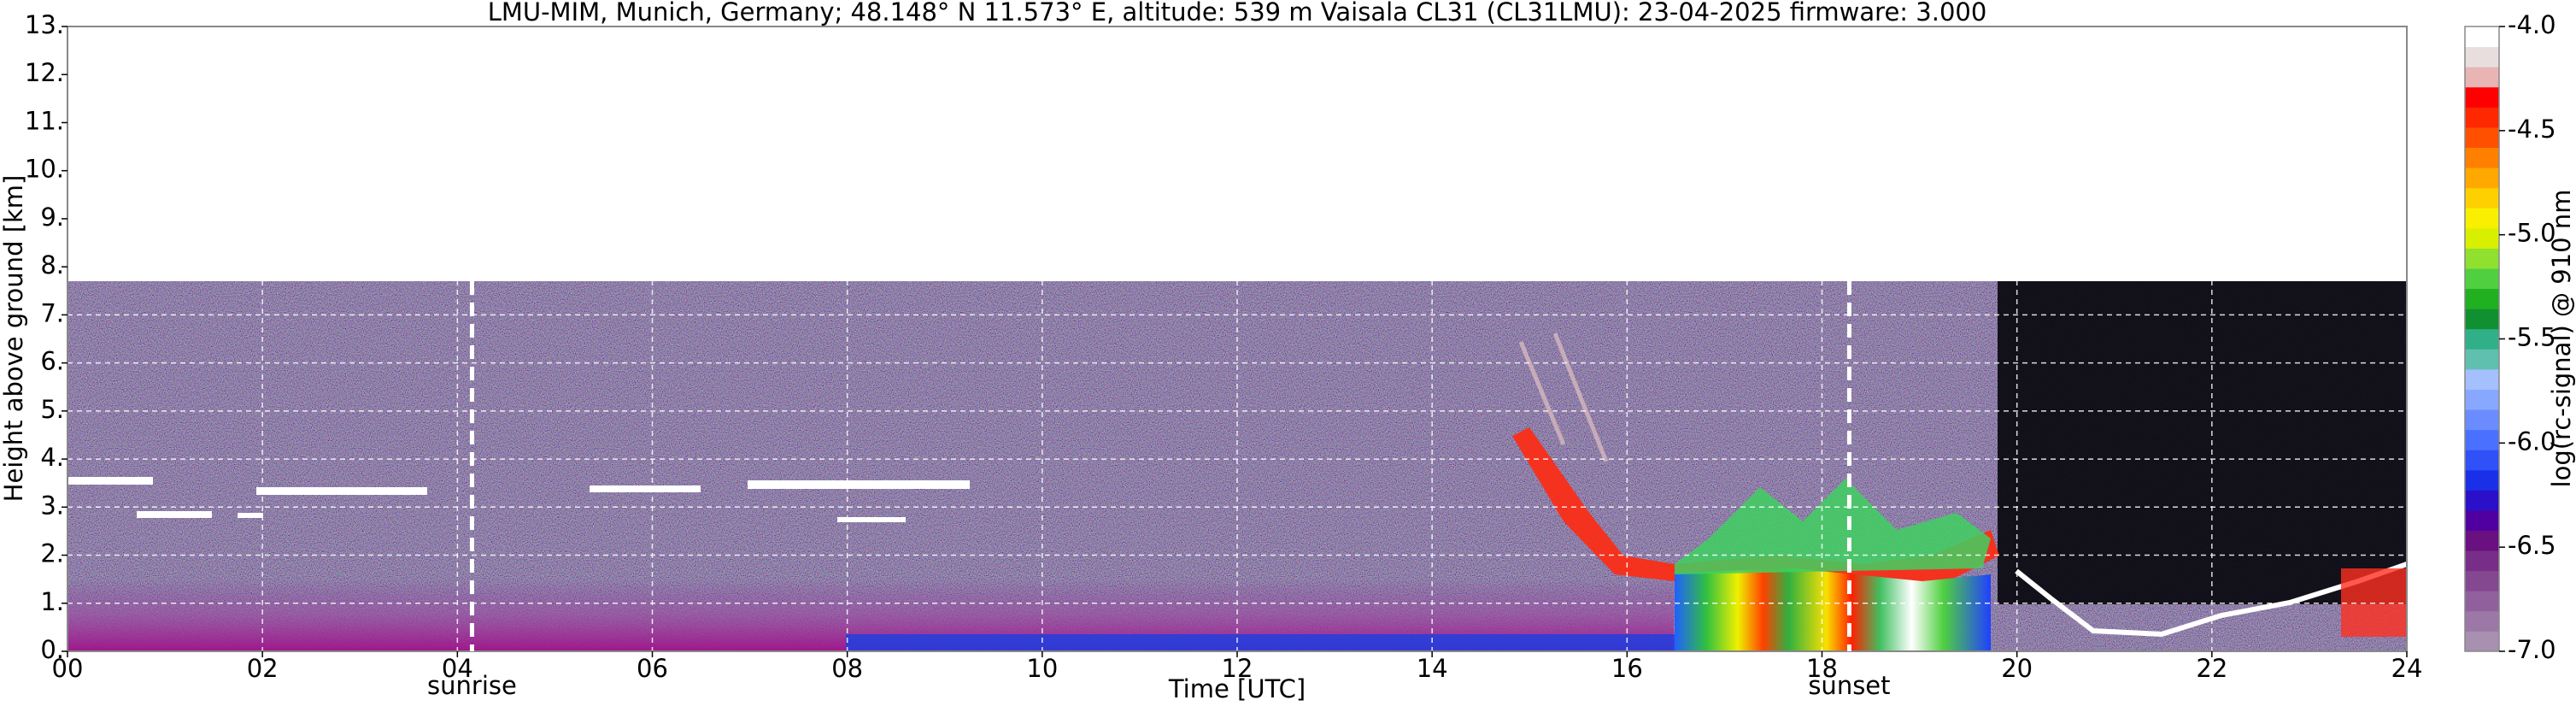  I want to click on cloud-top, so click(1833, 526).